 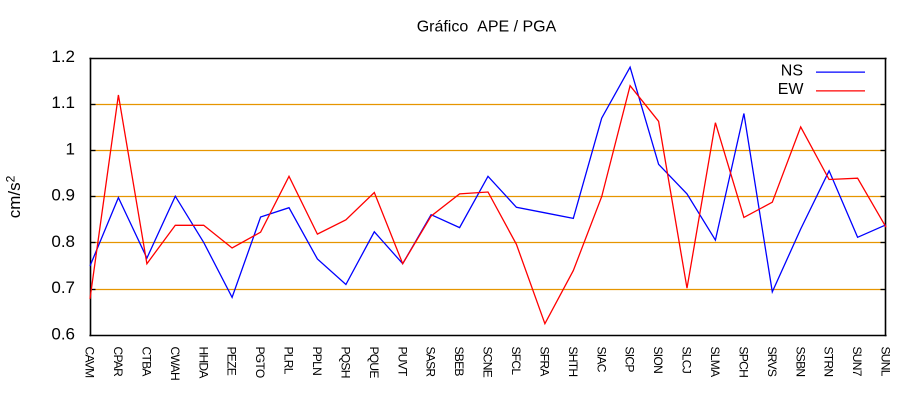 What do you see at coordinates (346, 362) in the screenshot?
I see `svg-text: PQSH` at bounding box center [346, 362].